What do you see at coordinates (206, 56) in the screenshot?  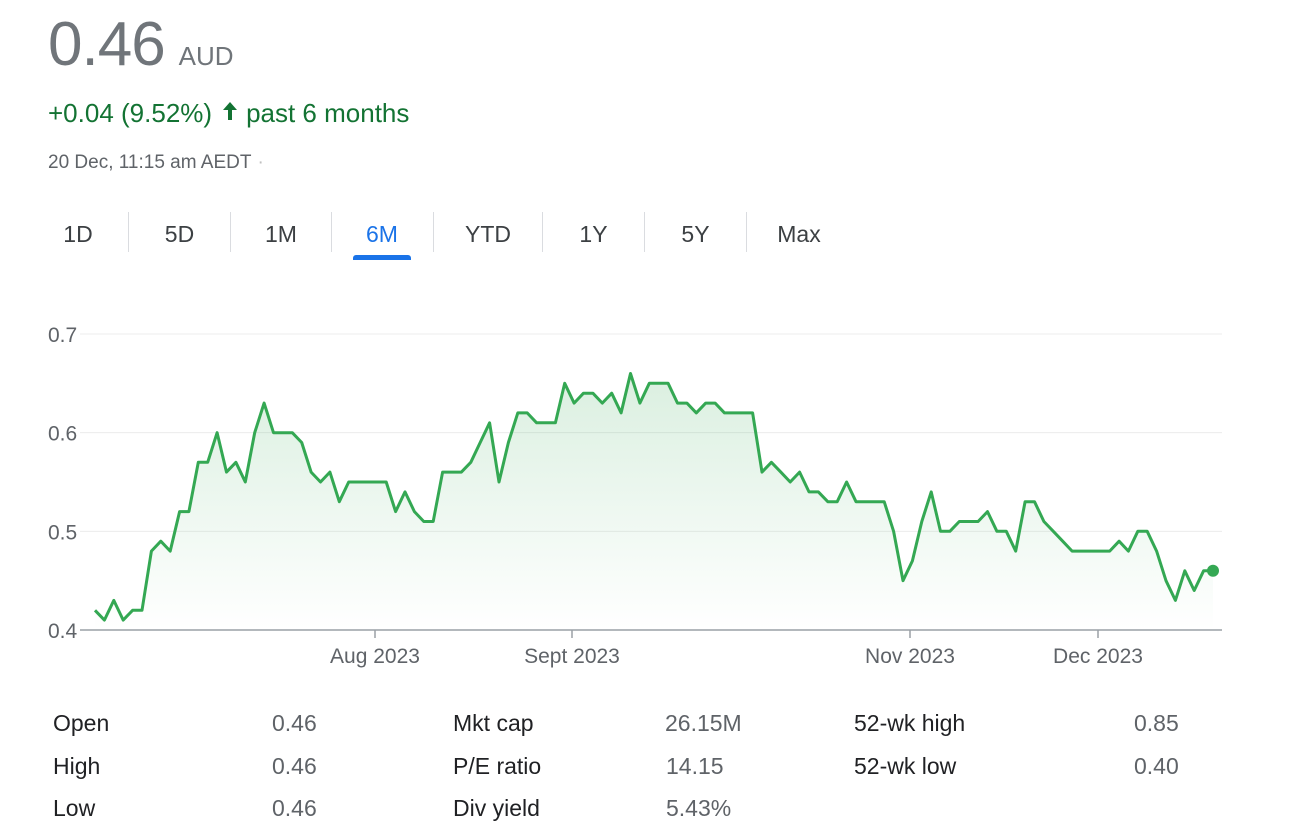 I see `currency-label: AUD` at bounding box center [206, 56].